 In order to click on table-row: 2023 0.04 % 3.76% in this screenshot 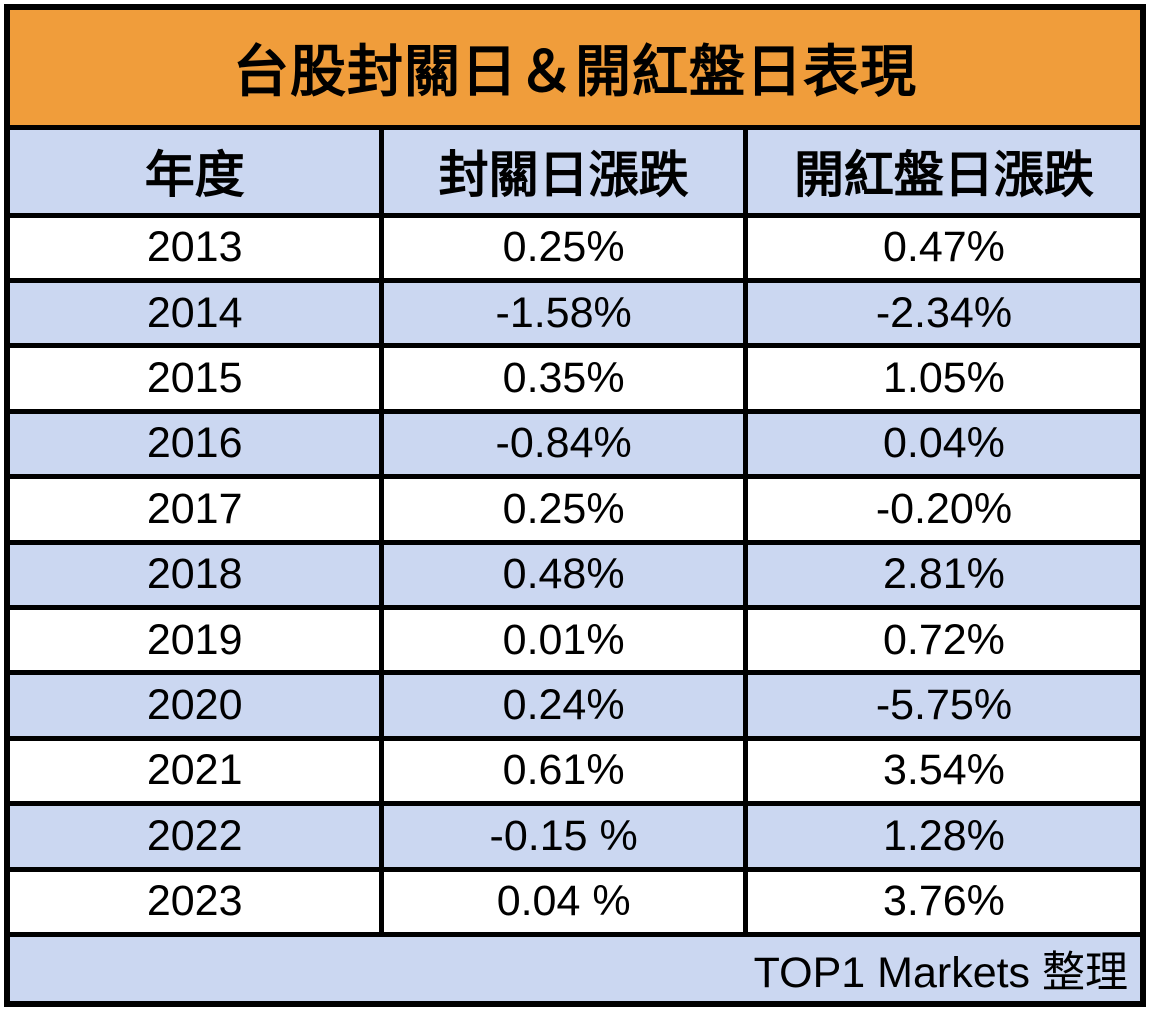, I will do `click(575, 902)`.